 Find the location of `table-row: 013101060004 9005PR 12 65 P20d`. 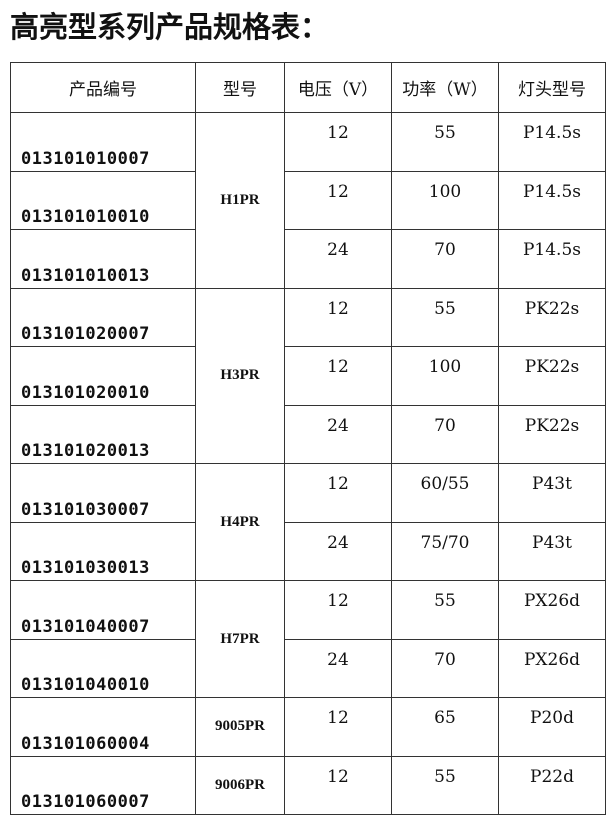

table-row: 013101060004 9005PR 12 65 P20d is located at coordinates (308, 727).